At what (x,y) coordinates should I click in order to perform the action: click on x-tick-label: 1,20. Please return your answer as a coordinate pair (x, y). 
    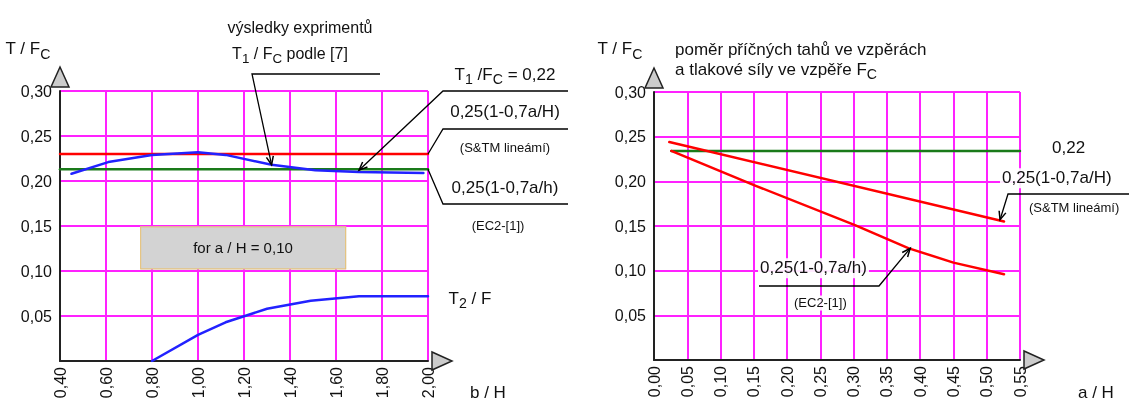
    Looking at the image, I should click on (244, 382).